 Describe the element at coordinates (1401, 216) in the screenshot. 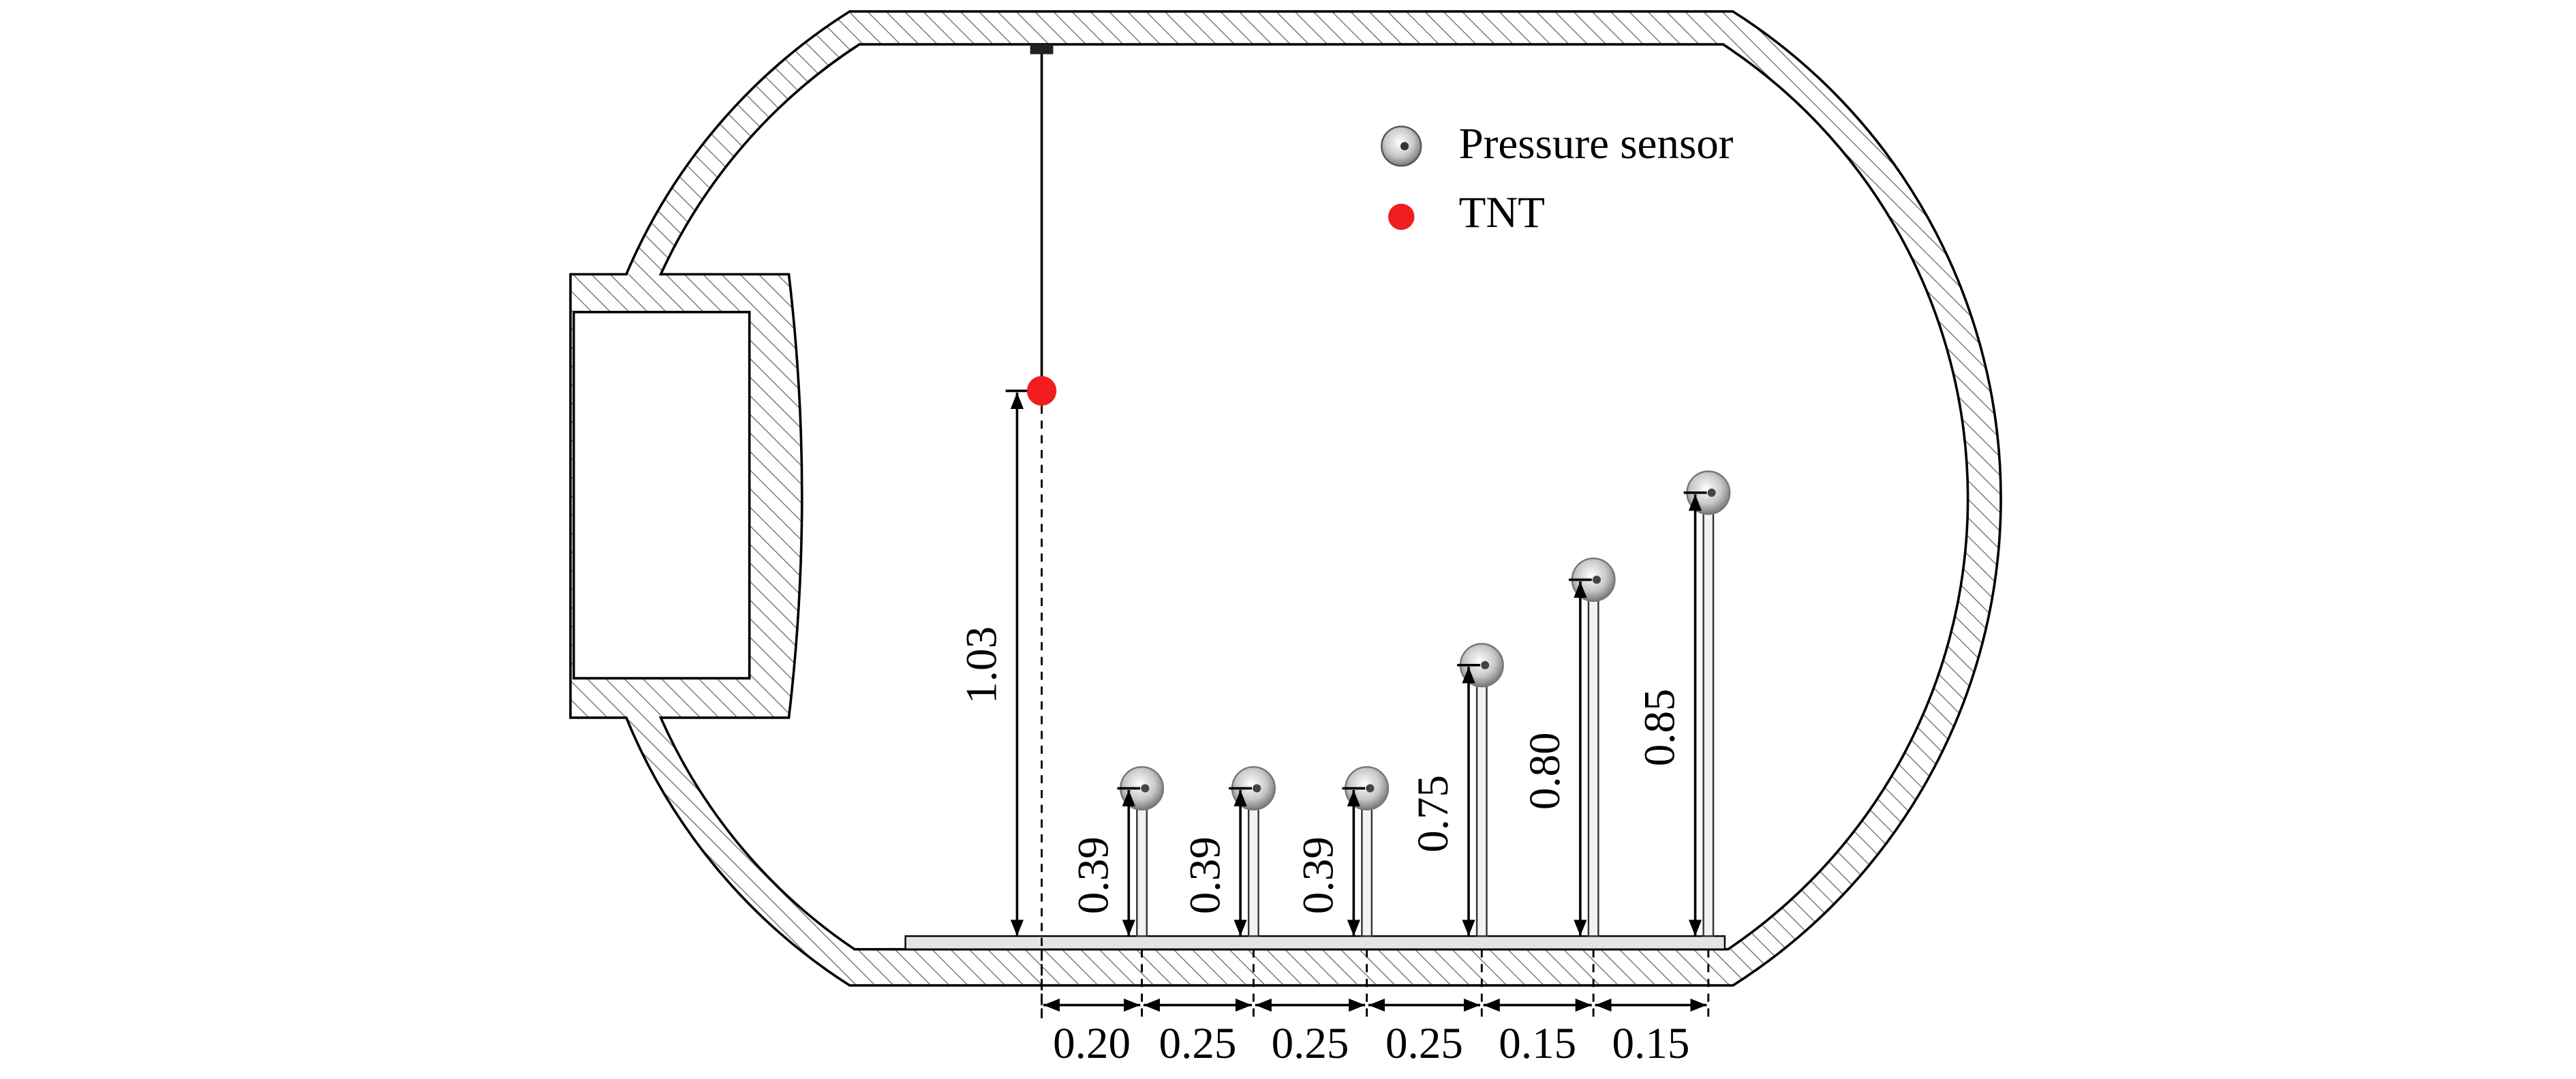

I see `legend-tnt-icon` at that location.